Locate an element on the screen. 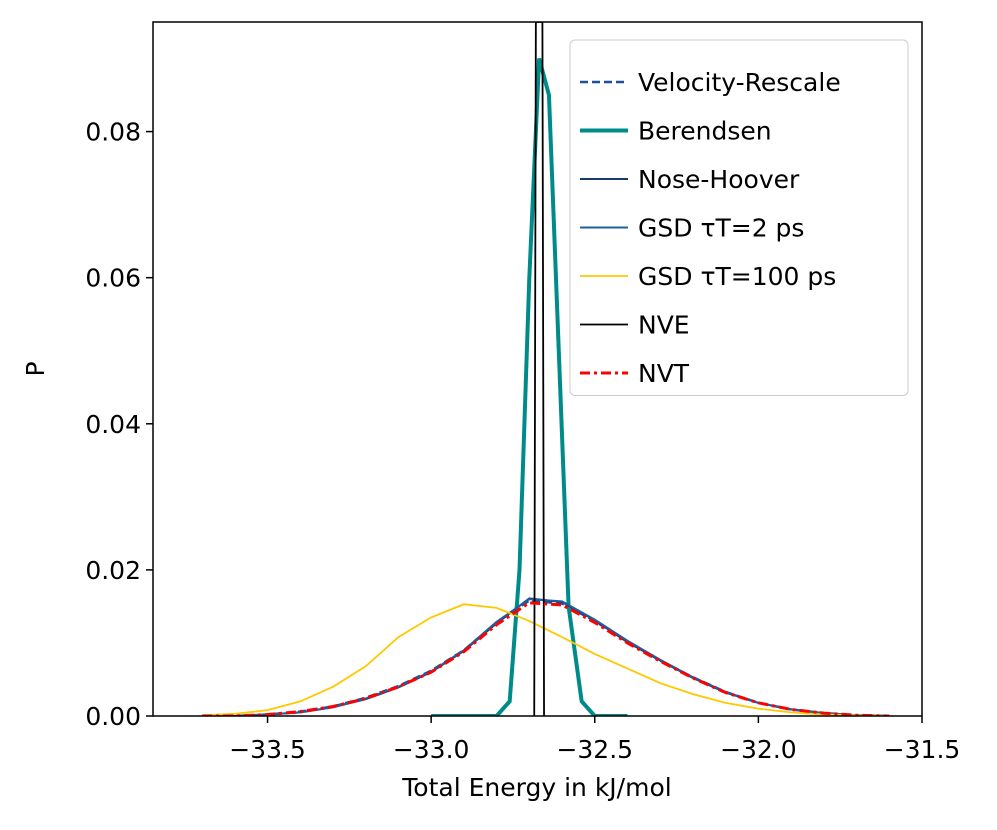 The height and width of the screenshot is (830, 997). legend-label: NVT is located at coordinates (664, 373).